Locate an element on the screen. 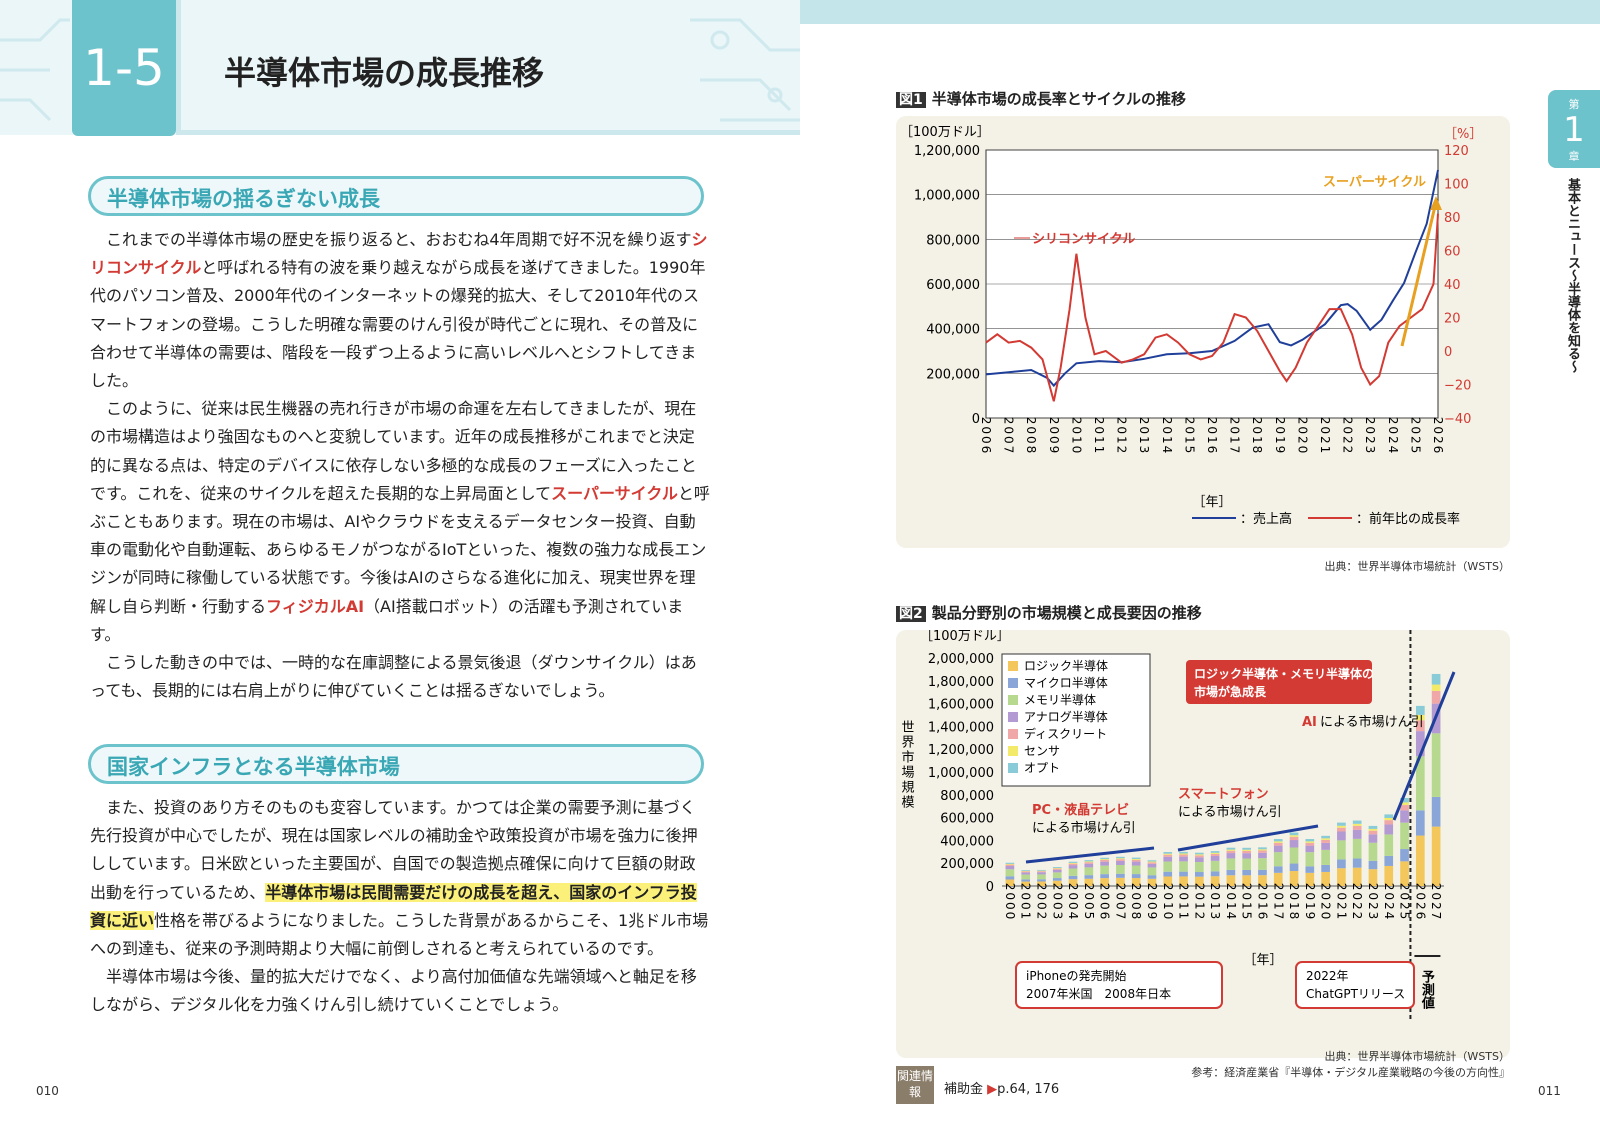 This screenshot has height=1135, width=1600. fig1-series-line is located at coordinates (1212, 278).